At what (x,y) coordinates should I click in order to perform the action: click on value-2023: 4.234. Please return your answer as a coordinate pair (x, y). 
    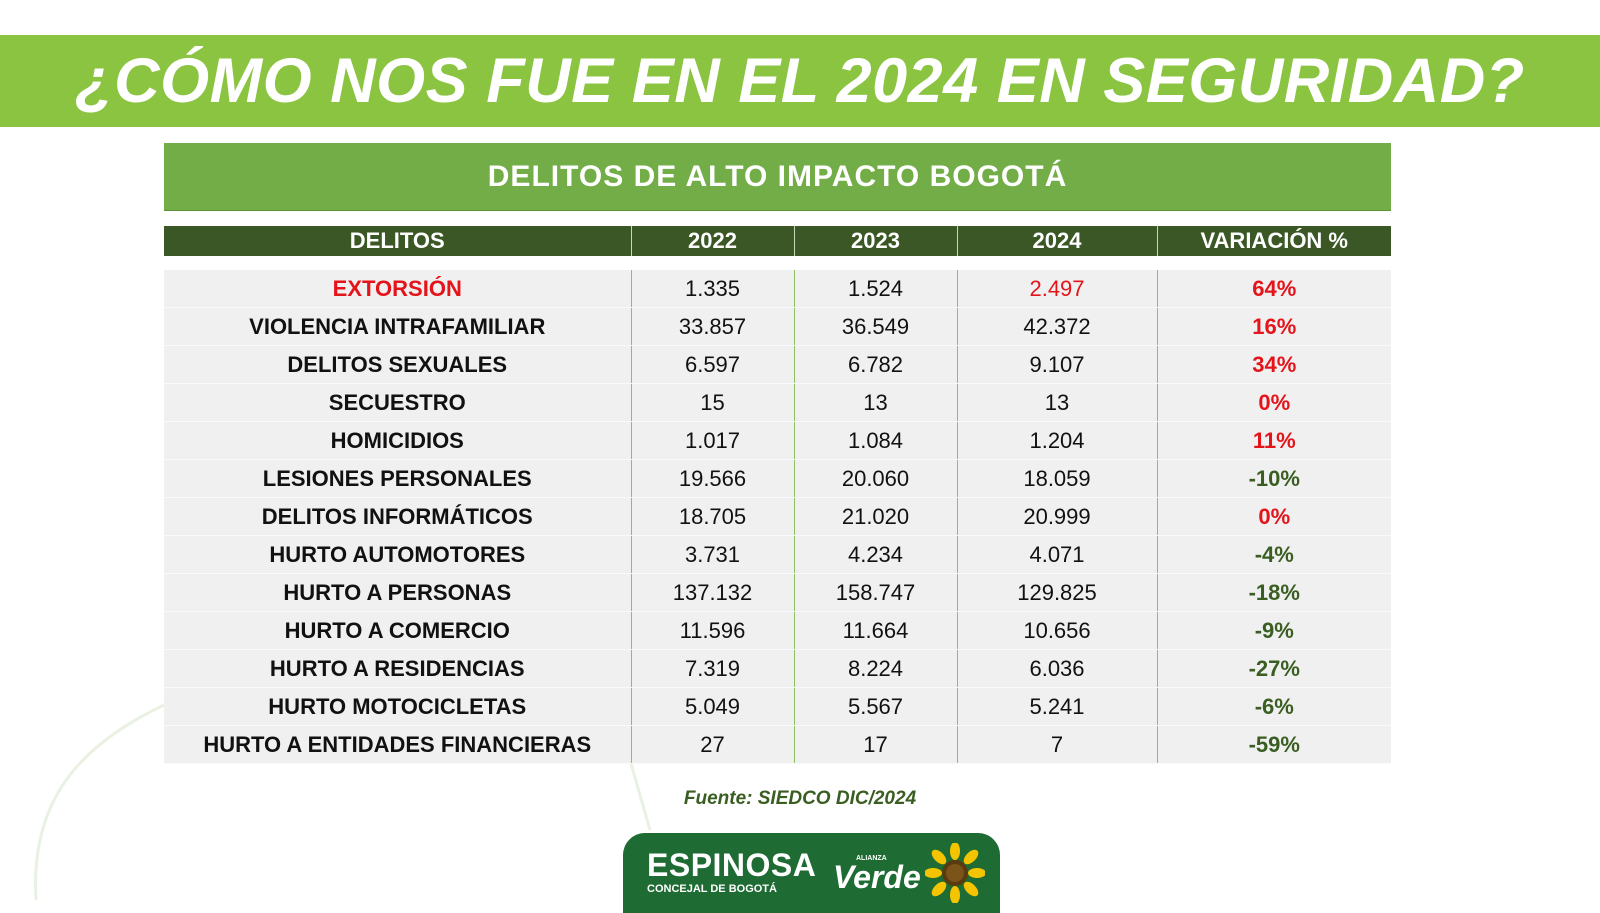
    Looking at the image, I should click on (875, 554).